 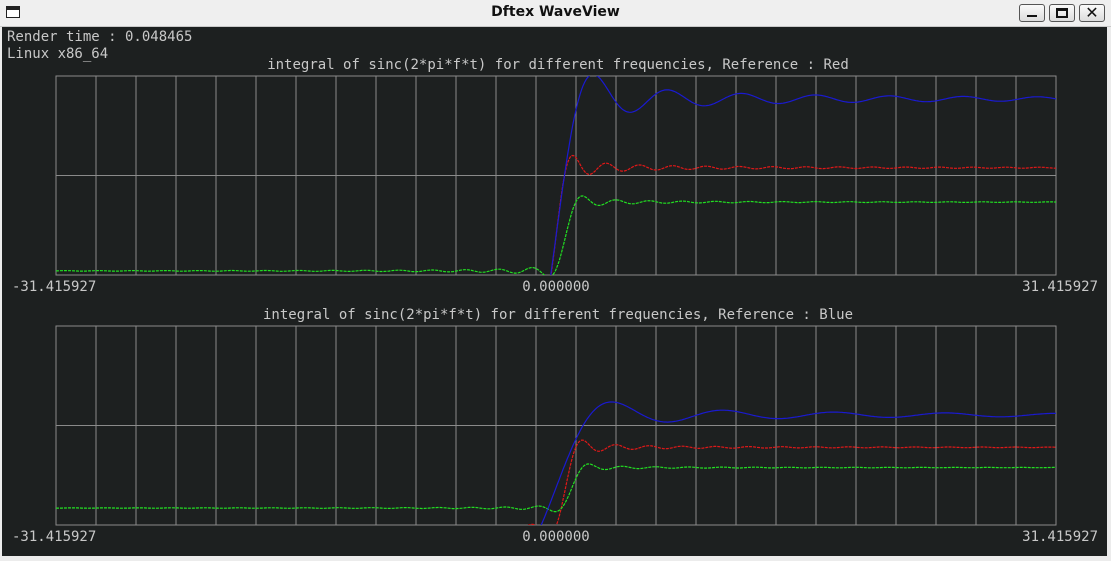 What do you see at coordinates (13, 12) in the screenshot?
I see `window-menu-icon` at bounding box center [13, 12].